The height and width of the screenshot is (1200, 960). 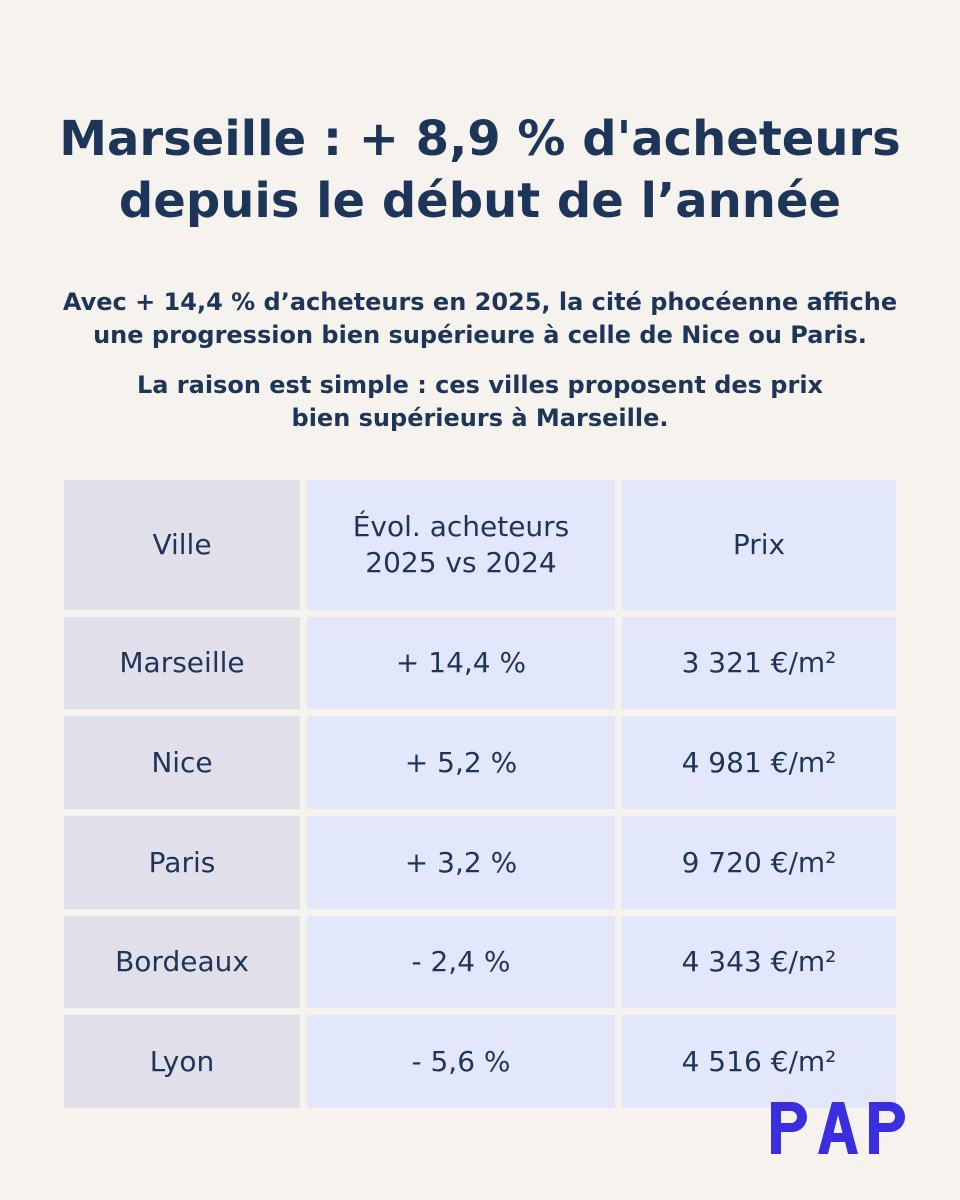 What do you see at coordinates (461, 562) in the screenshot?
I see `header-evol-line-2: 2025 vs 2024` at bounding box center [461, 562].